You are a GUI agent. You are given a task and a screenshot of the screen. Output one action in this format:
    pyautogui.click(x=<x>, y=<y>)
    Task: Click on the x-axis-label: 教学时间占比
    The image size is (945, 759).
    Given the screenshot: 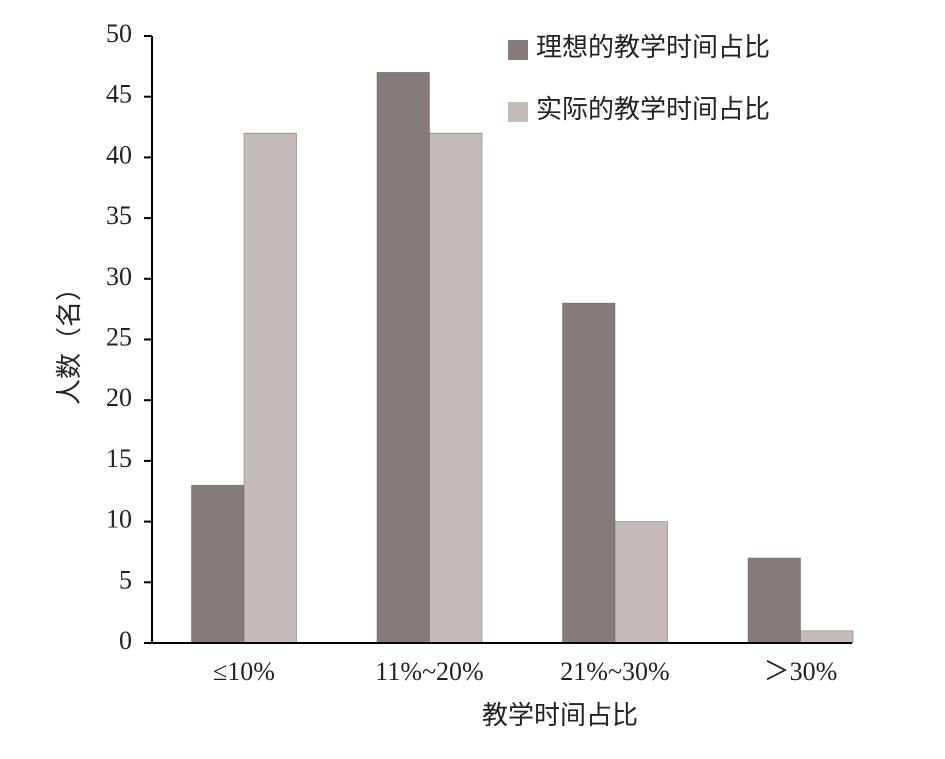 What is the action you would take?
    pyautogui.click(x=560, y=715)
    